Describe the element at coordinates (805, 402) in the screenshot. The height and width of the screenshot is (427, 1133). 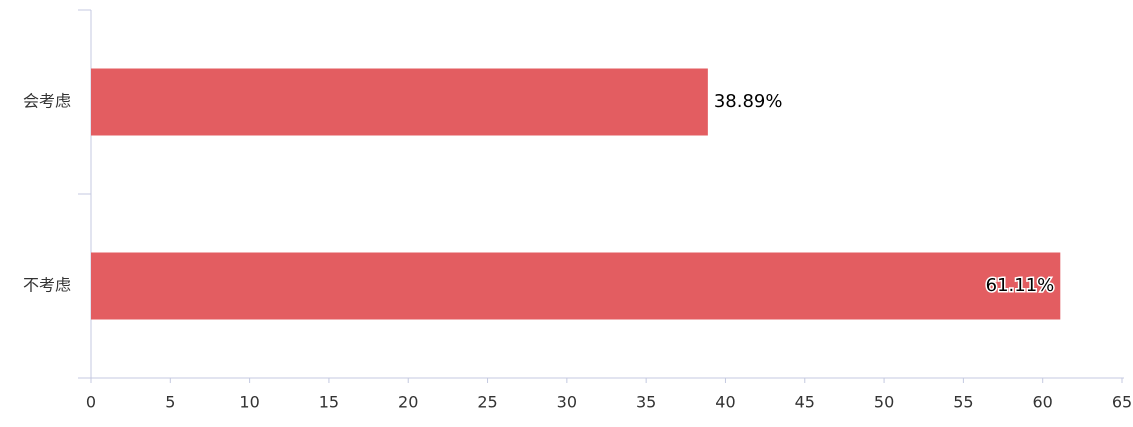
I see `x-tick-label: 45` at that location.